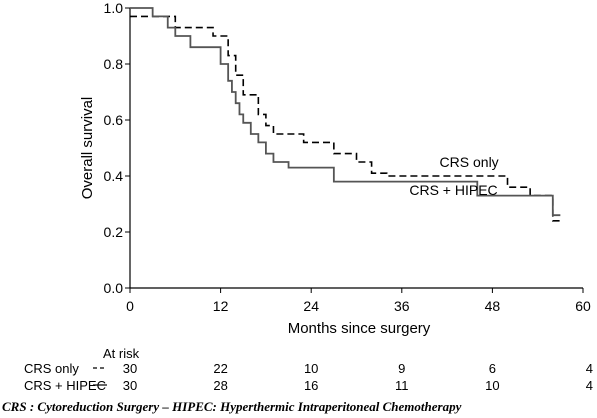 The height and width of the screenshot is (418, 597). I want to click on x-tick-label: 60, so click(583, 306).